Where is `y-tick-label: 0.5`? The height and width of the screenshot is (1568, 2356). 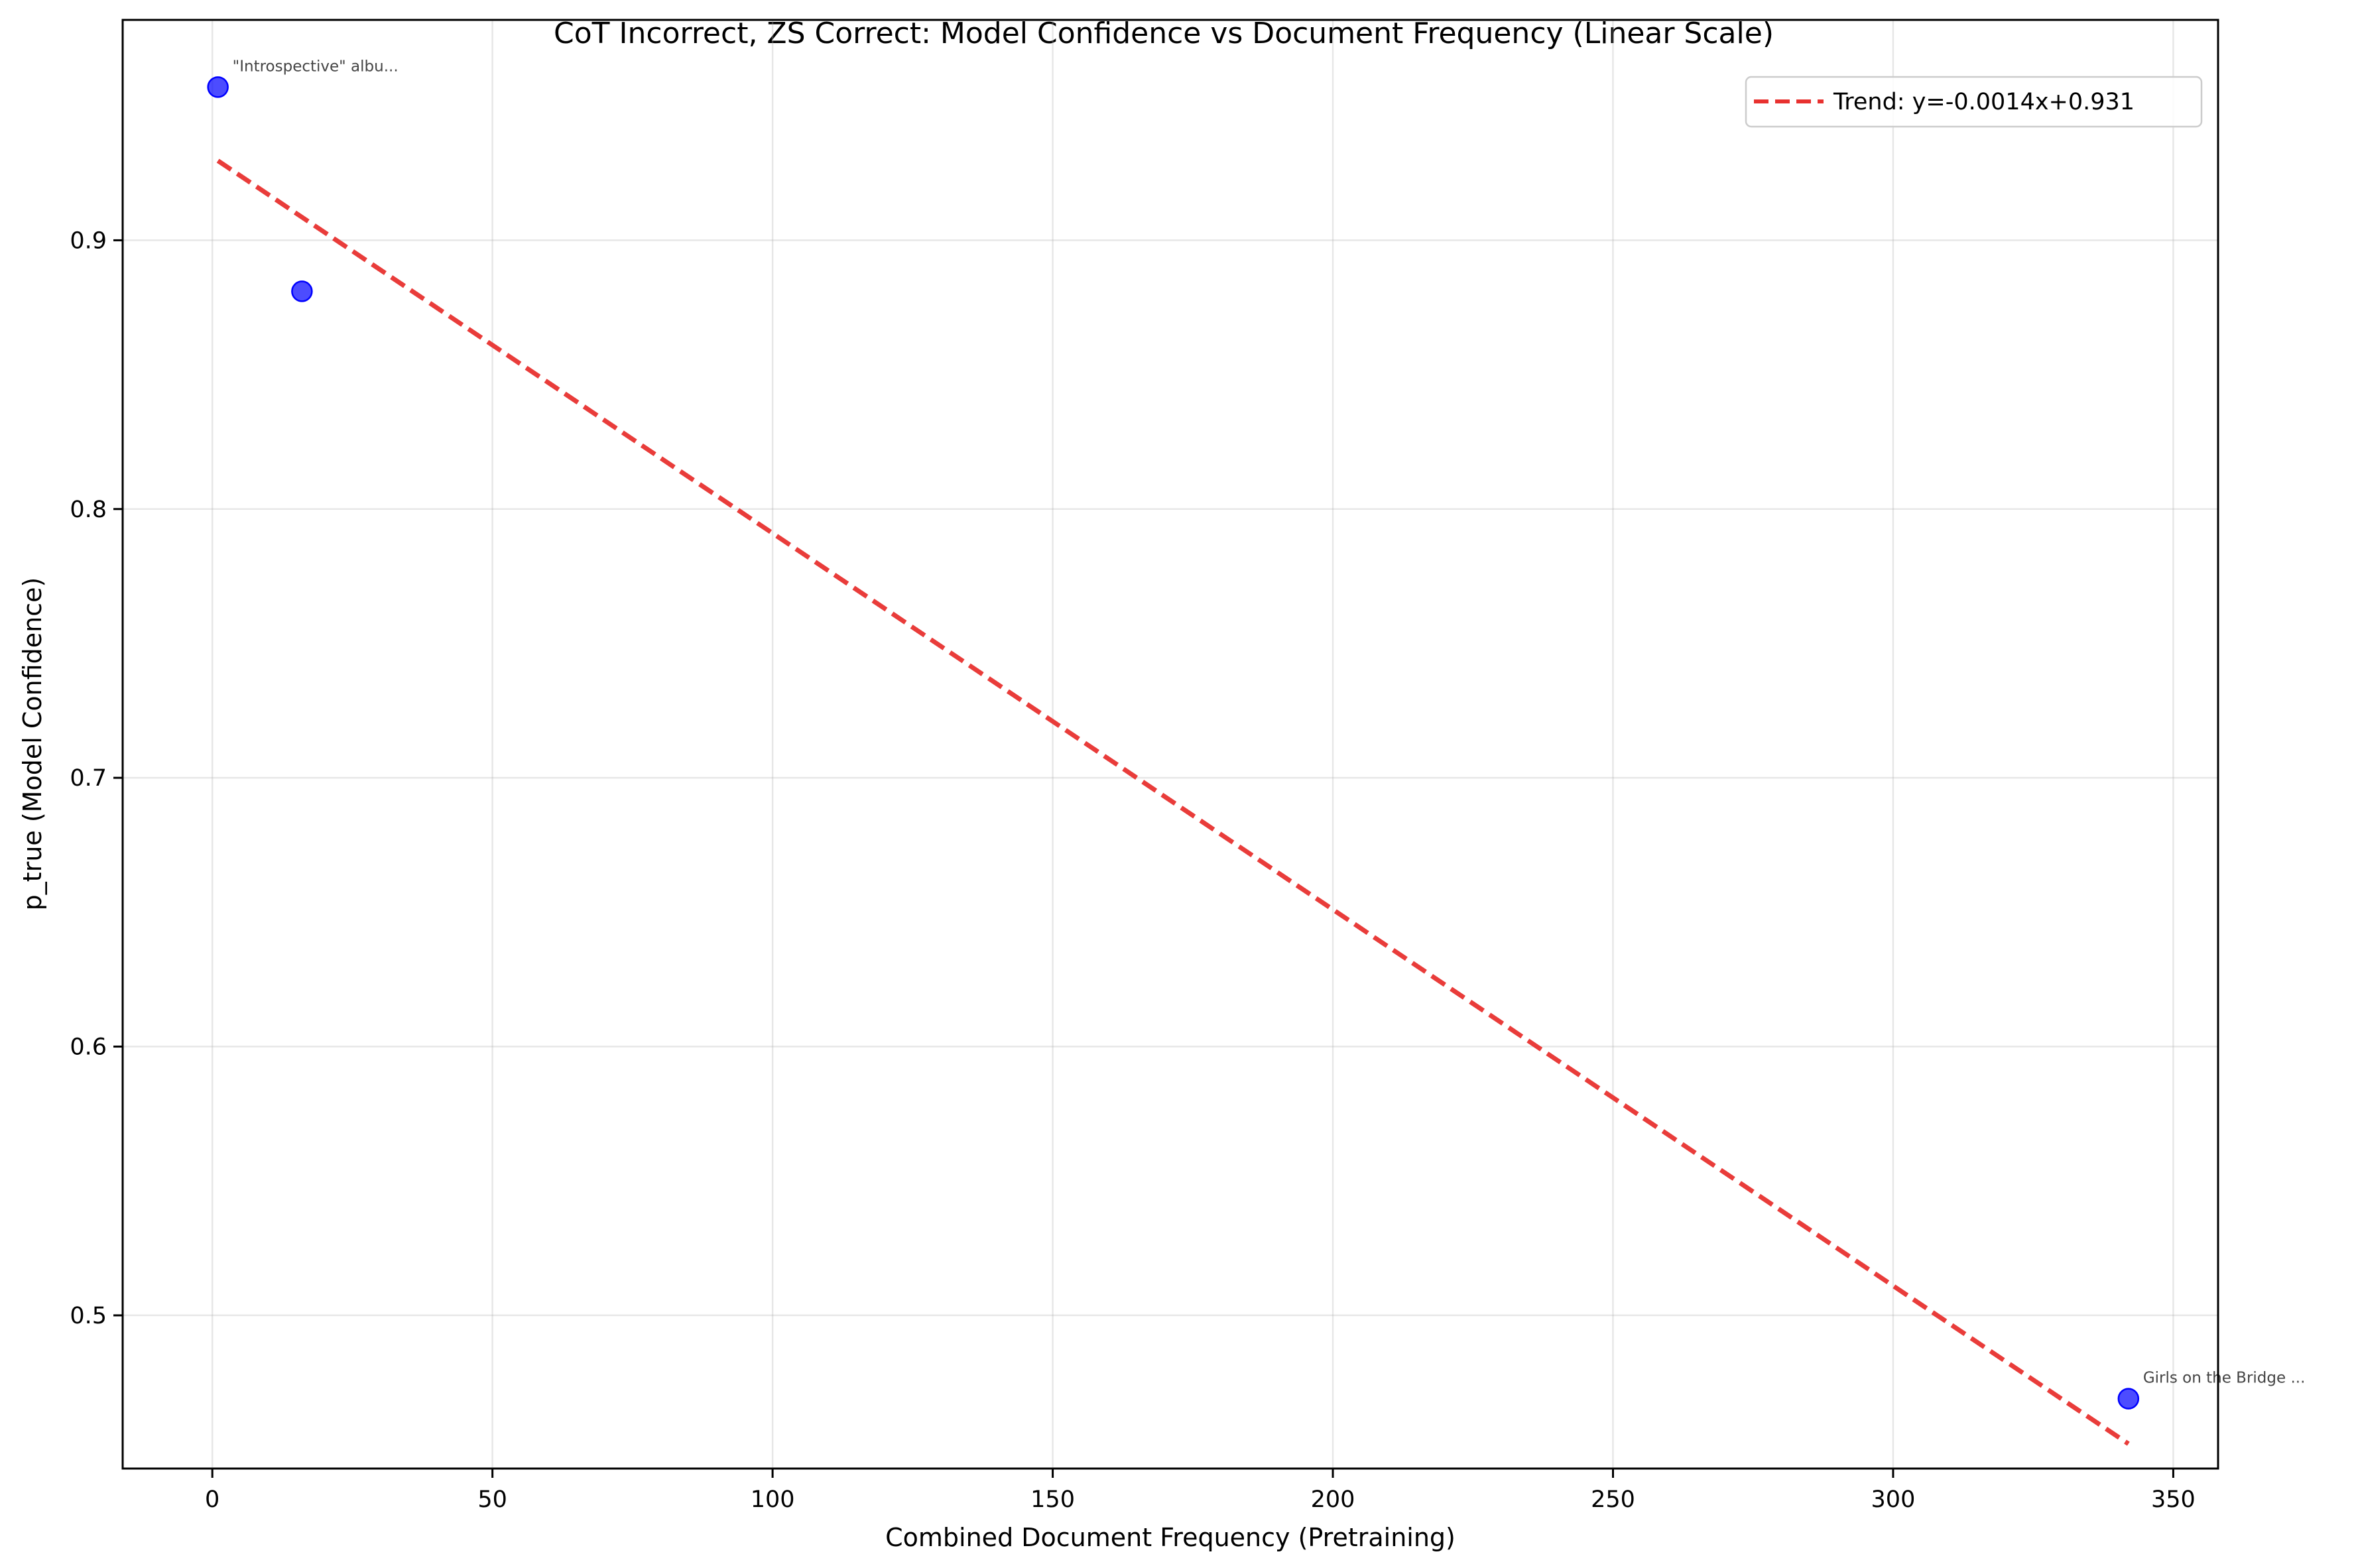 y-tick-label: 0.5 is located at coordinates (88, 1316).